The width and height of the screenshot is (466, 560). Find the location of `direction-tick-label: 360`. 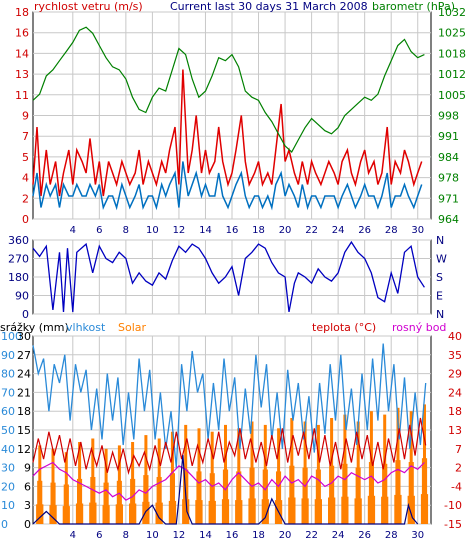

direction-tick-label: 360 is located at coordinates (18, 240).